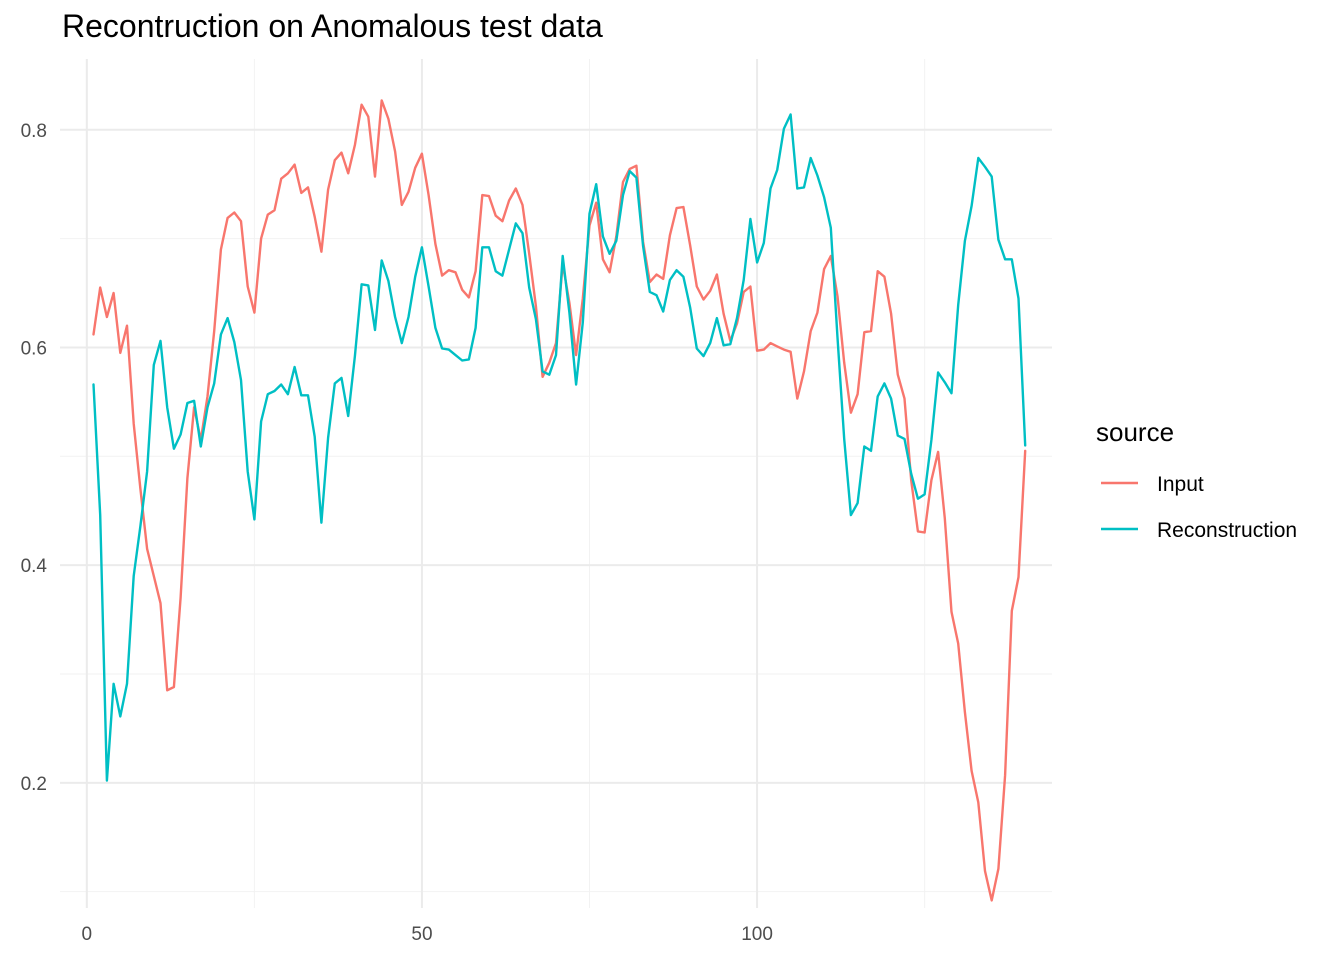 This screenshot has width=1344, height=960. Describe the element at coordinates (1227, 530) in the screenshot. I see `legend-label-reconstruction: Reconstruction` at that location.